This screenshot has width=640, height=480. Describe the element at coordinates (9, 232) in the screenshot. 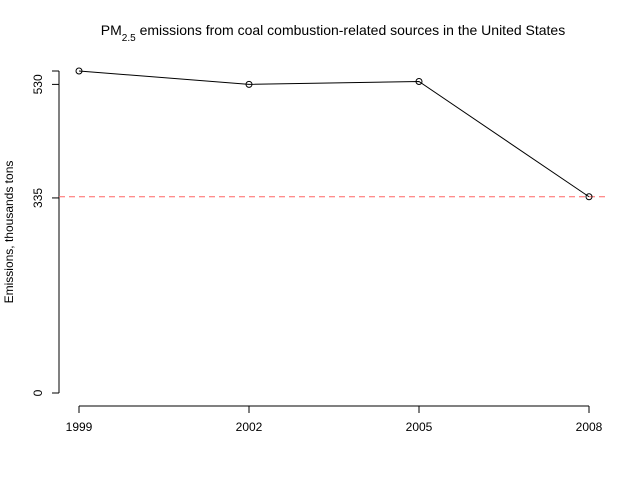

I see `y-axis-label: Emissions, thousands tons` at that location.